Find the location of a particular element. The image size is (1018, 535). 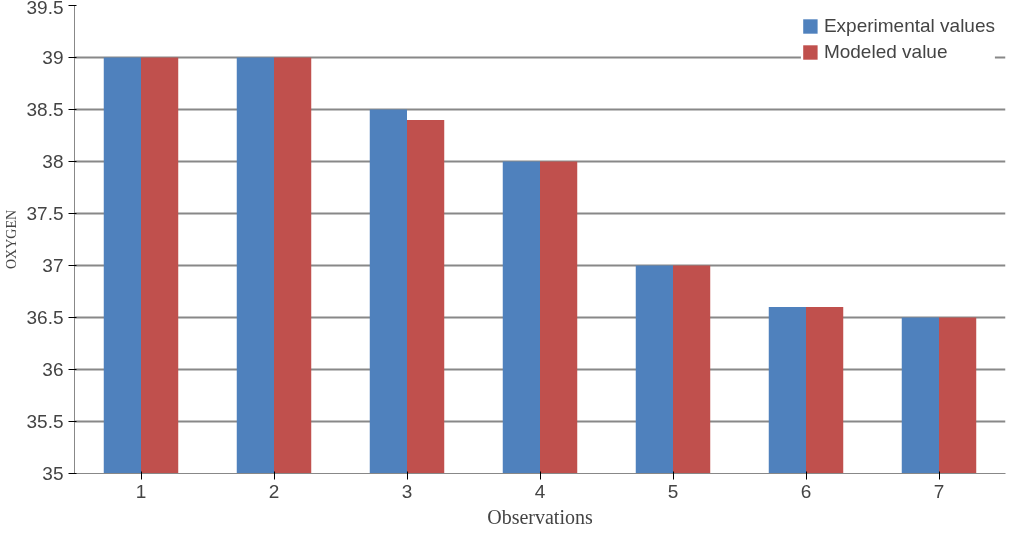

x-tick-label: 7 is located at coordinates (939, 491).